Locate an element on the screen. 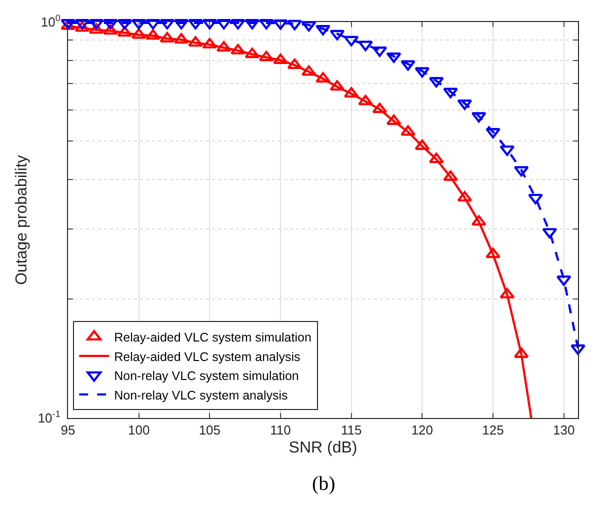 This screenshot has height=508, width=594. y-tick-label: 10$^{0}$ is located at coordinates (50, 21).